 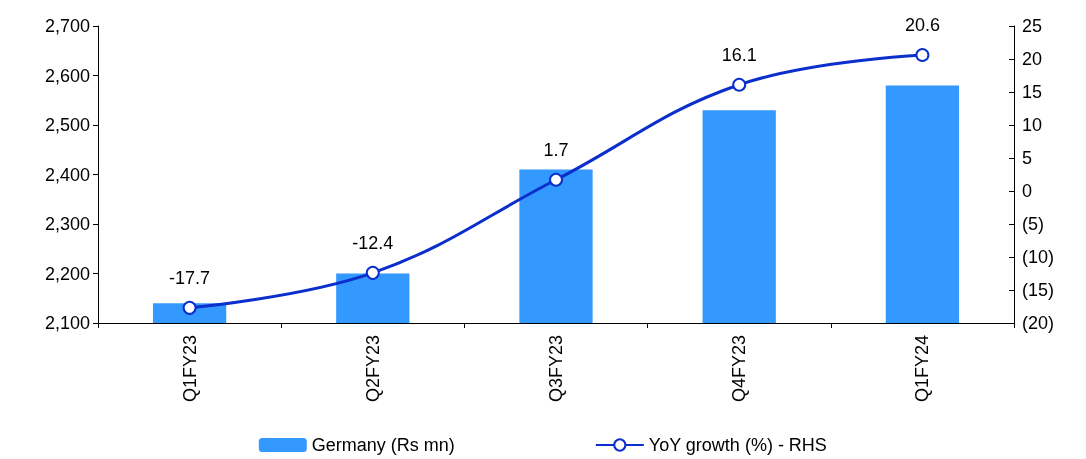 What do you see at coordinates (739, 369) in the screenshot?
I see `x-tick-label: Q4FY23` at bounding box center [739, 369].